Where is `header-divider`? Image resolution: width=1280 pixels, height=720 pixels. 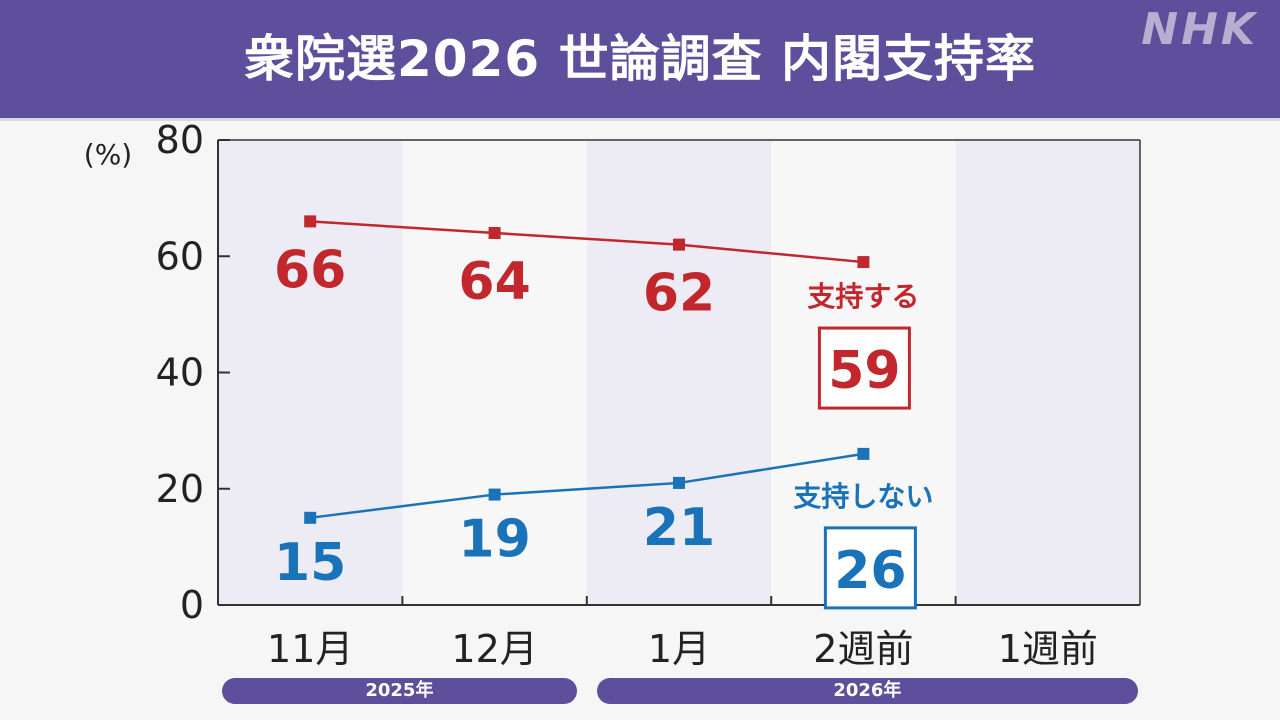 header-divider is located at coordinates (640, 119).